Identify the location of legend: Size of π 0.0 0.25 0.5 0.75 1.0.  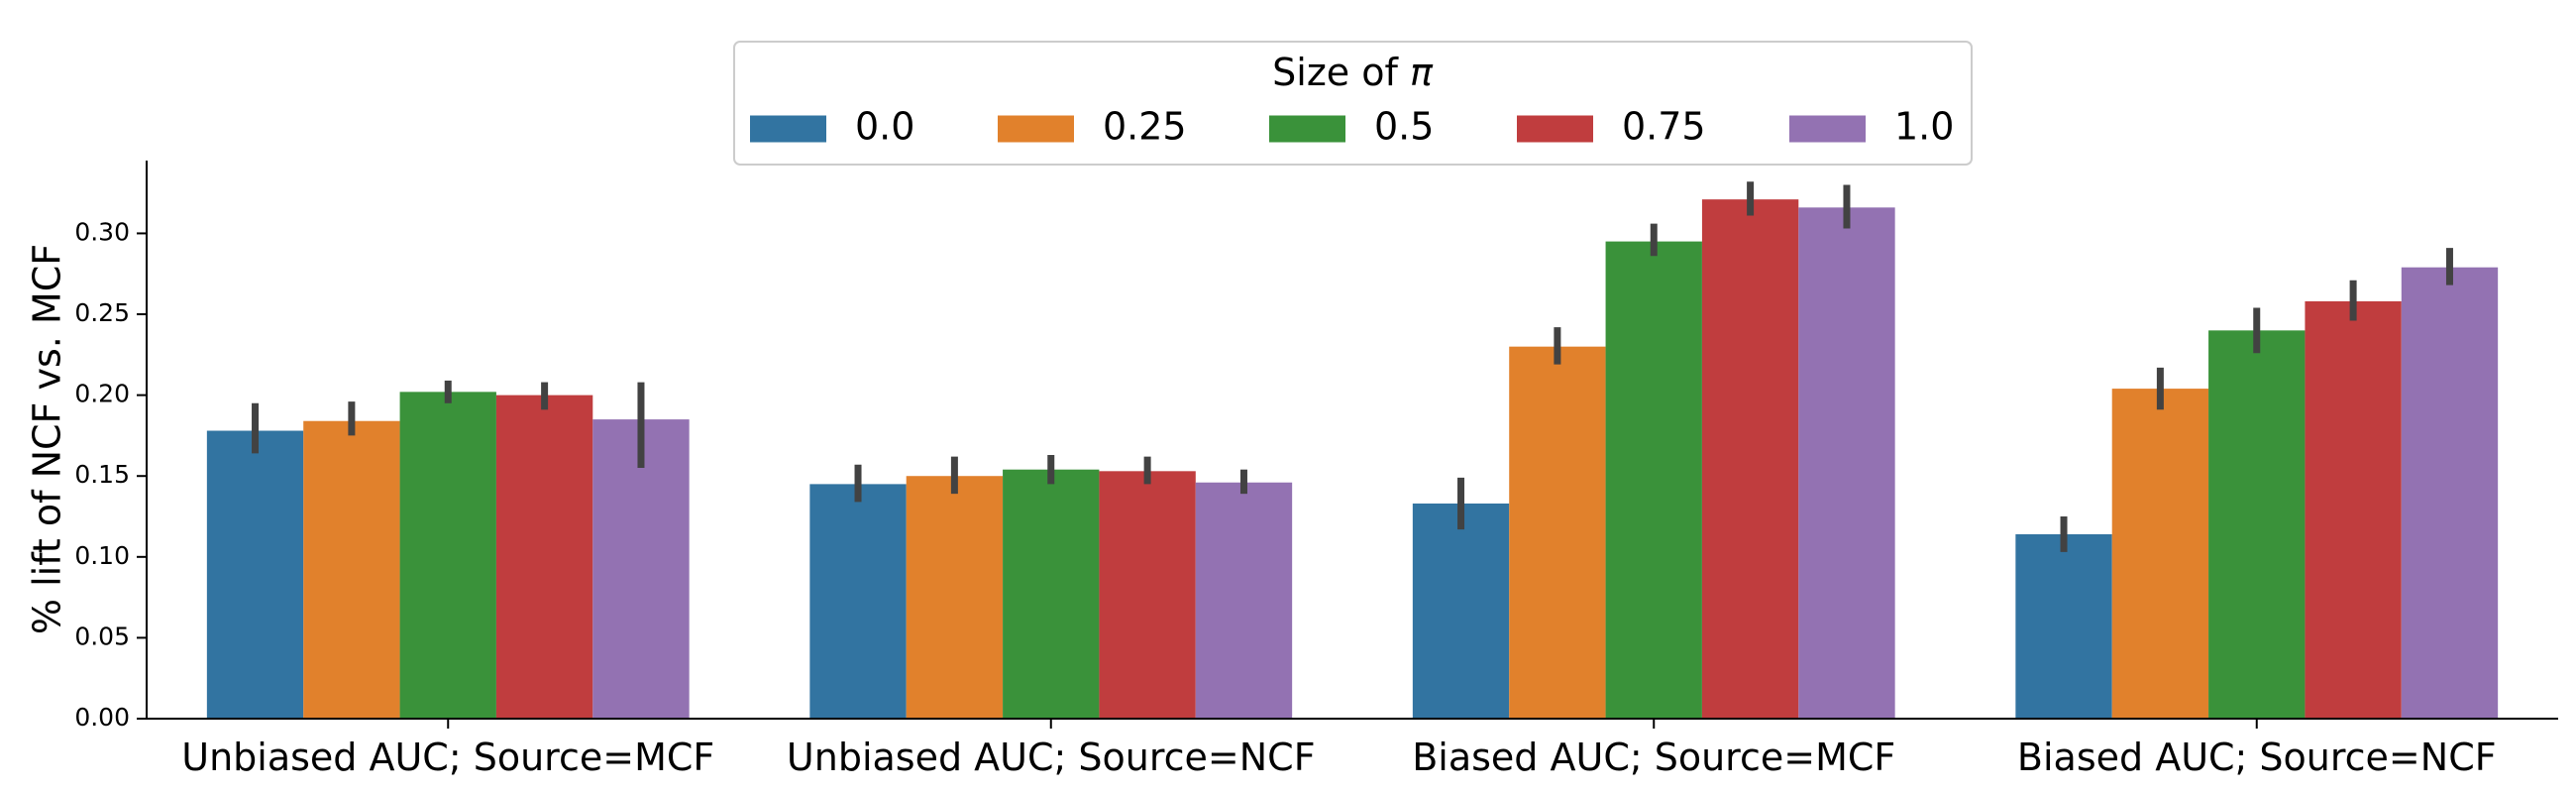
(1353, 103).